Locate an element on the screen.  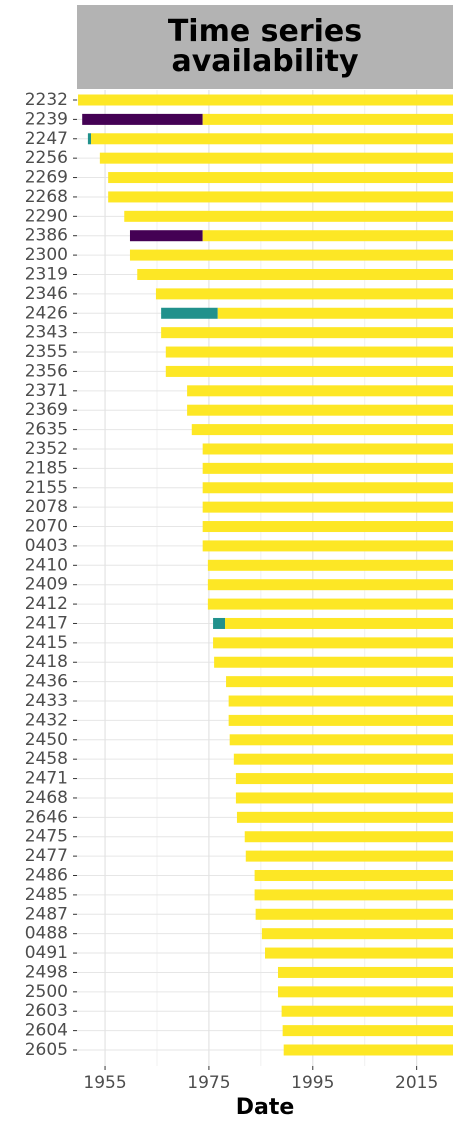
y-tick-label: 2409 is located at coordinates (46, 585).